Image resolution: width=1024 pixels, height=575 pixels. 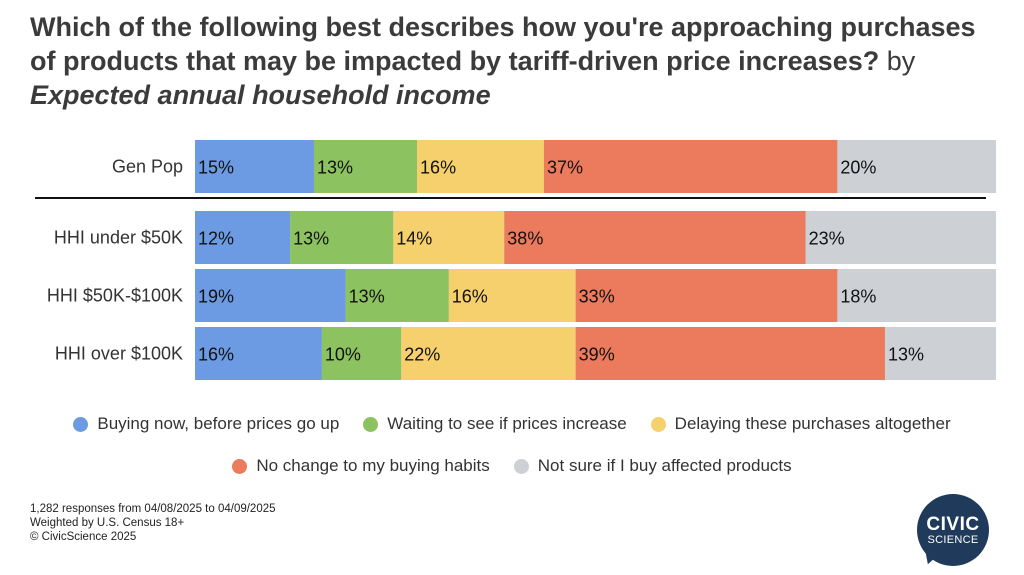 What do you see at coordinates (147, 167) in the screenshot?
I see `category-label-gen-pop: Gen Pop` at bounding box center [147, 167].